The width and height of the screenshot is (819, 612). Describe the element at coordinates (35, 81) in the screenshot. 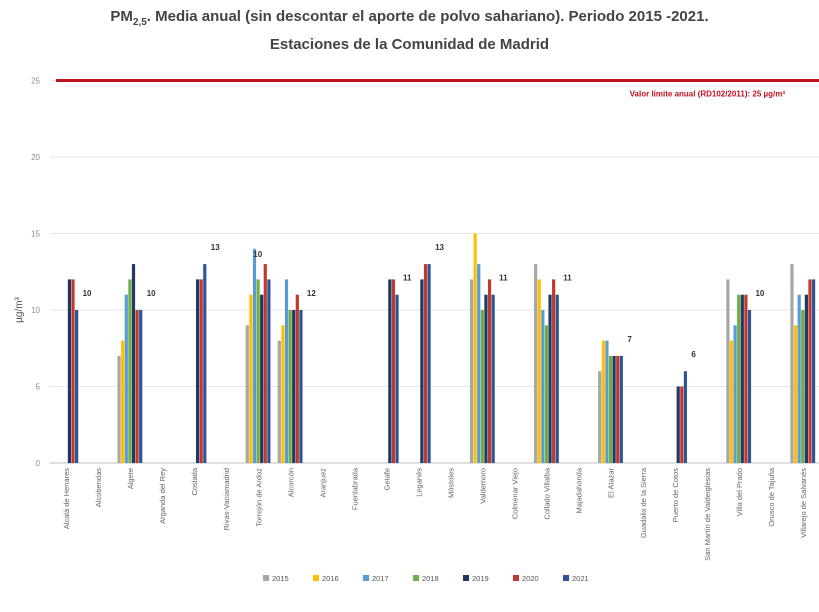

I see `y-tick-label: 25` at that location.